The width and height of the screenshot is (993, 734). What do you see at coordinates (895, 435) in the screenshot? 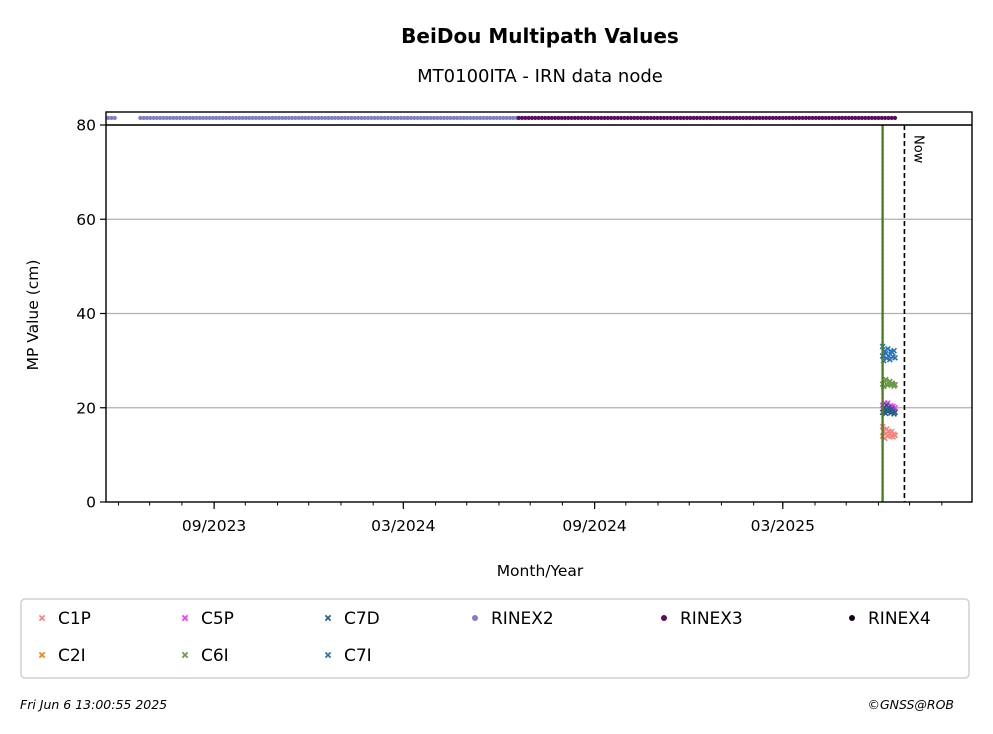
I see `point-c1p` at bounding box center [895, 435].